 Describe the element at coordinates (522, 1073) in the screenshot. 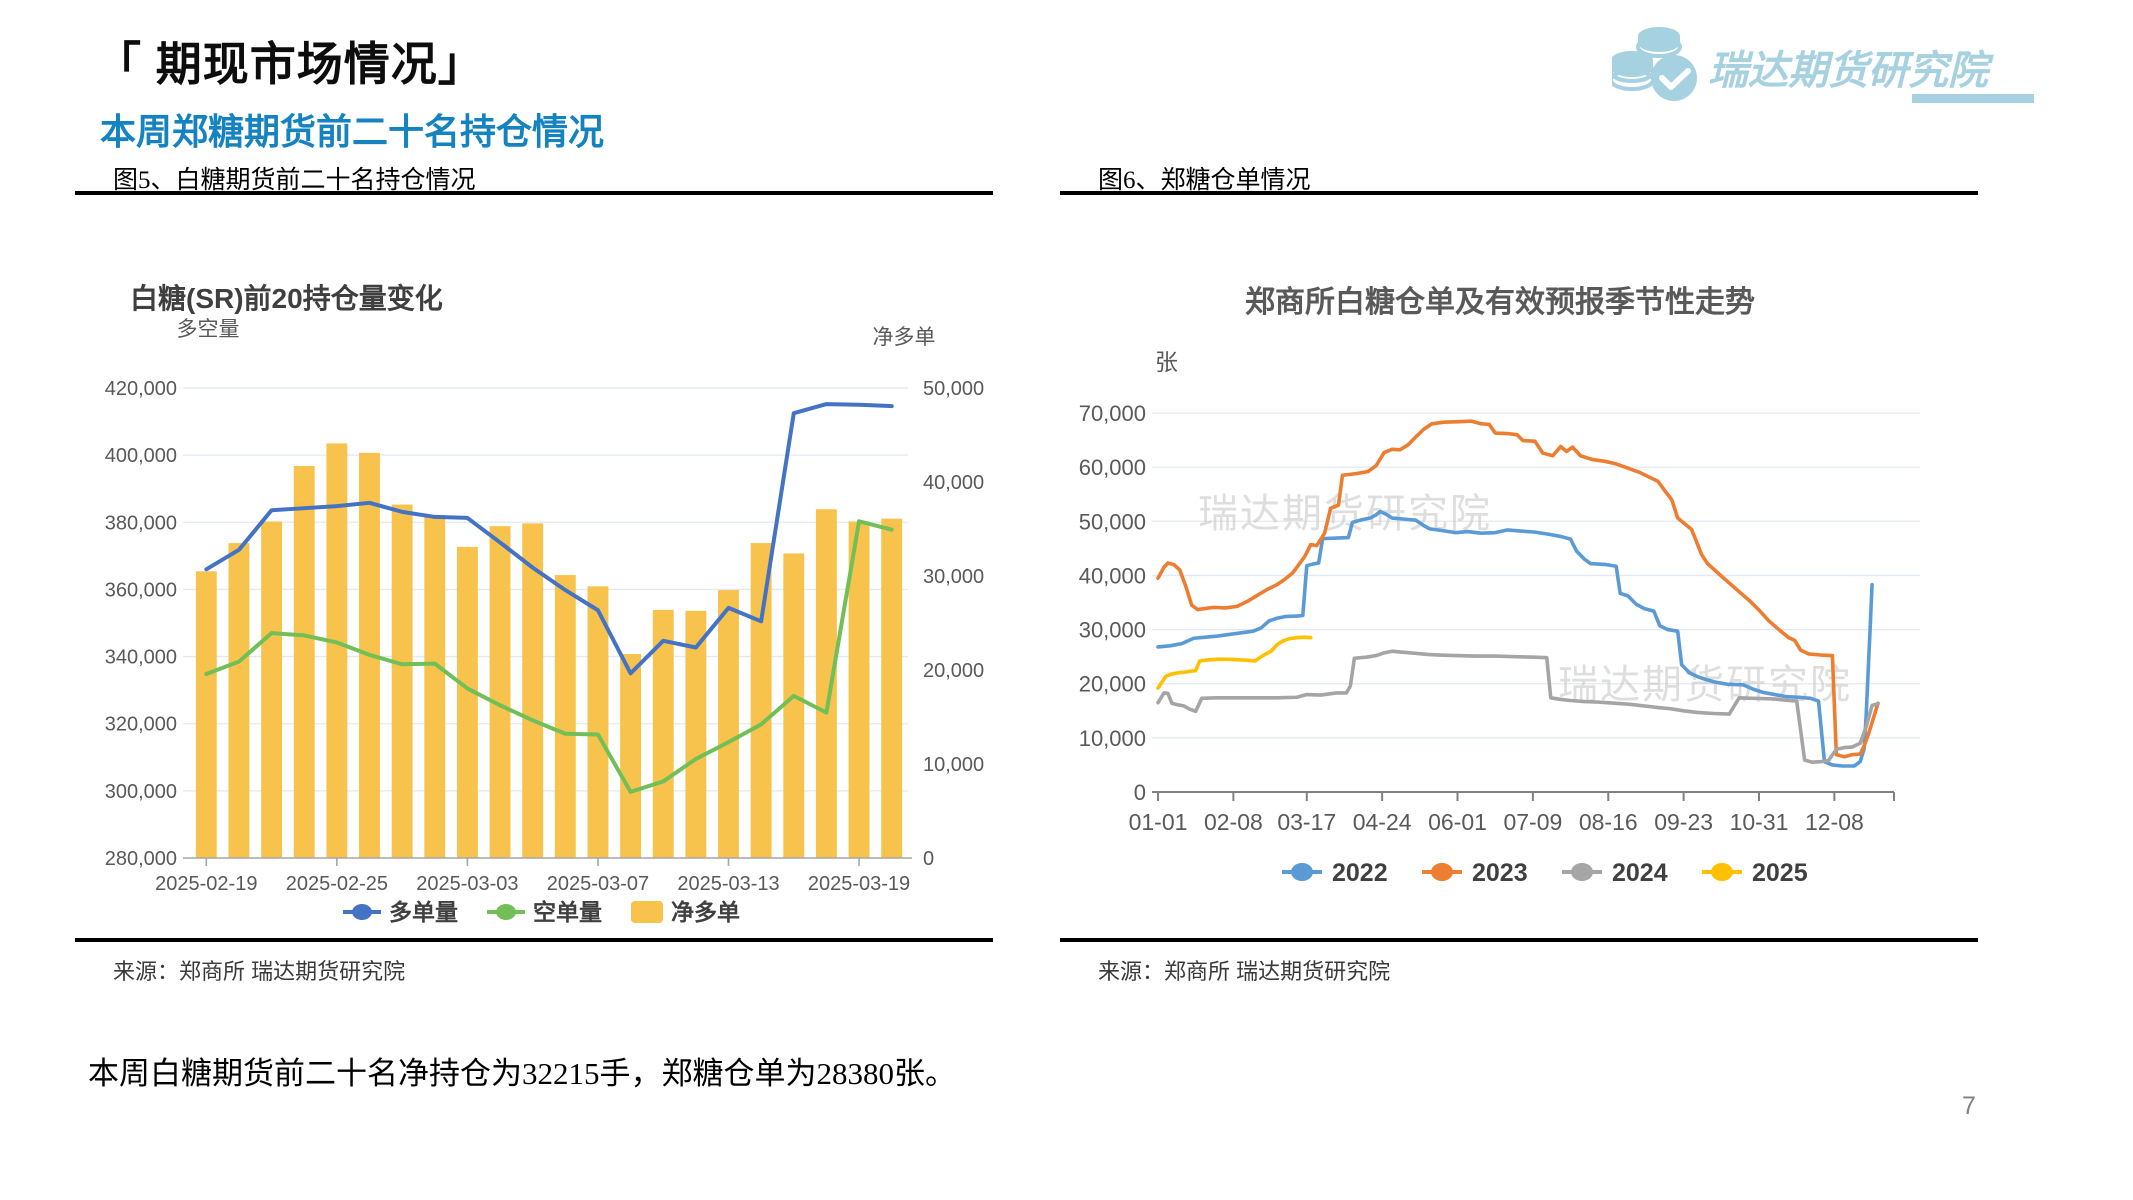

I see `summary-text: 本周白糖期货前二十名净持仓为32215手，郑糖仓单为28380张。` at that location.